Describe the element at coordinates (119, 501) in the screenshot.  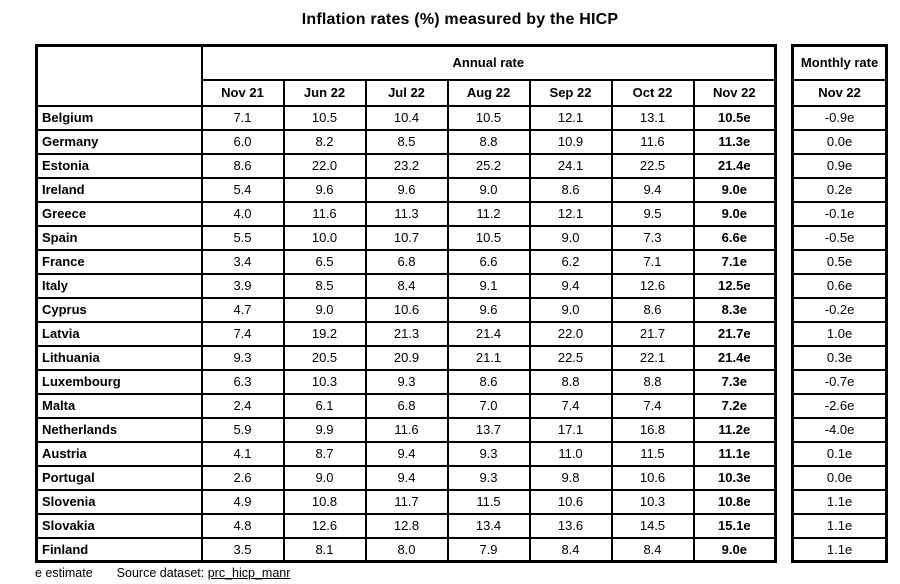
I see `country-cell: Slovenia` at that location.